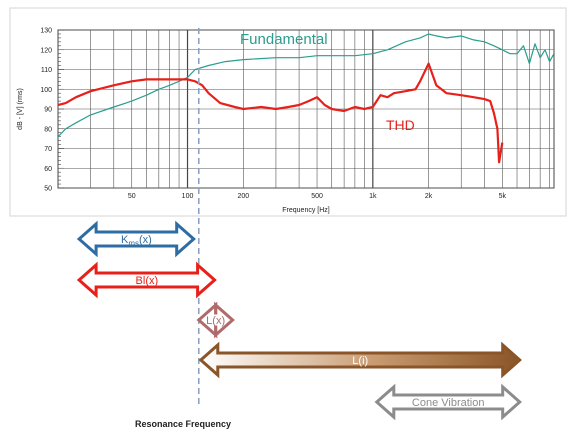 Image resolution: width=572 pixels, height=432 pixels. I want to click on y-axis-label: dB - [V] (rms), so click(20, 109).